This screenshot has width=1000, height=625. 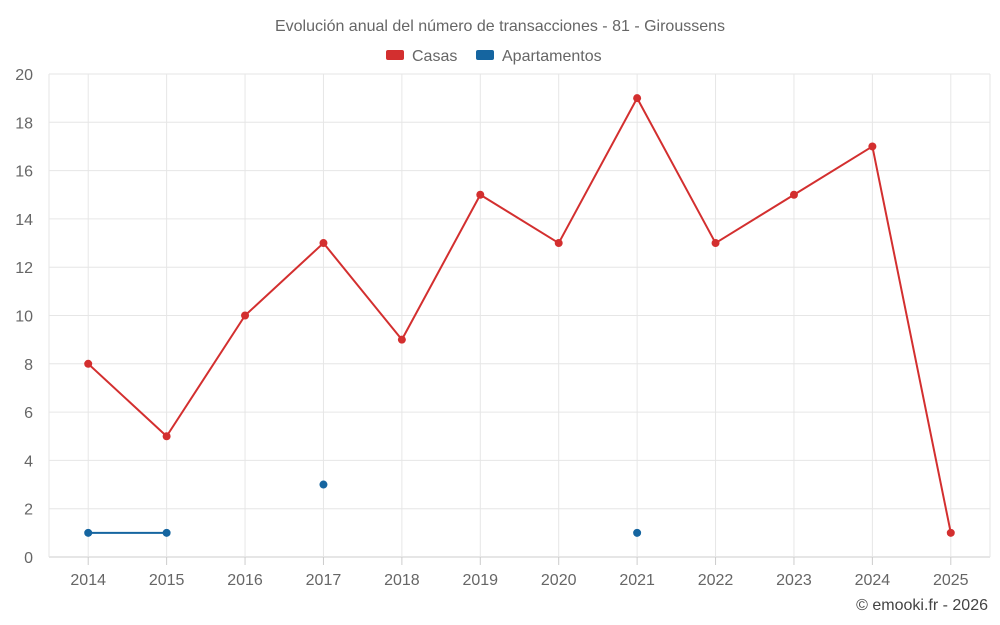 What do you see at coordinates (28, 413) in the screenshot?
I see `y-tick-label: 6` at bounding box center [28, 413].